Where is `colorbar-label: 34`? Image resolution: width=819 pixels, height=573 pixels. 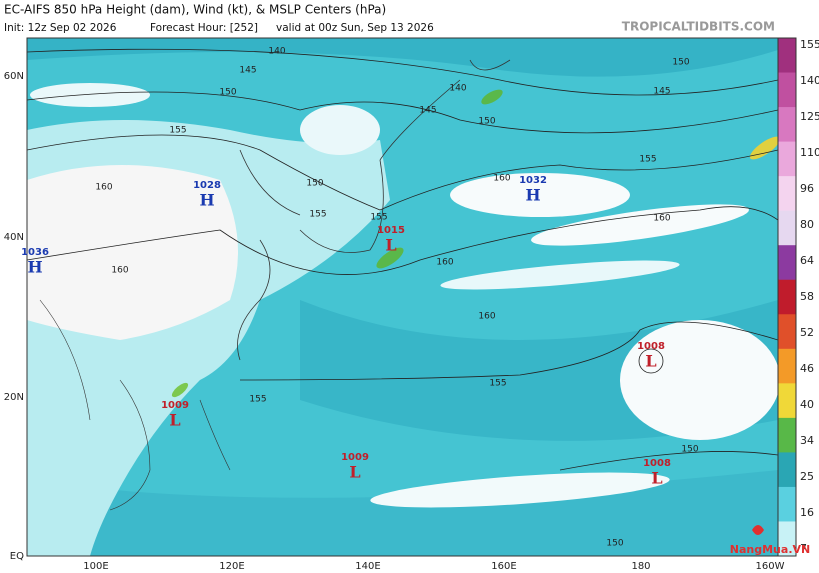
colorbar-label: 34 is located at coordinates (807, 440).